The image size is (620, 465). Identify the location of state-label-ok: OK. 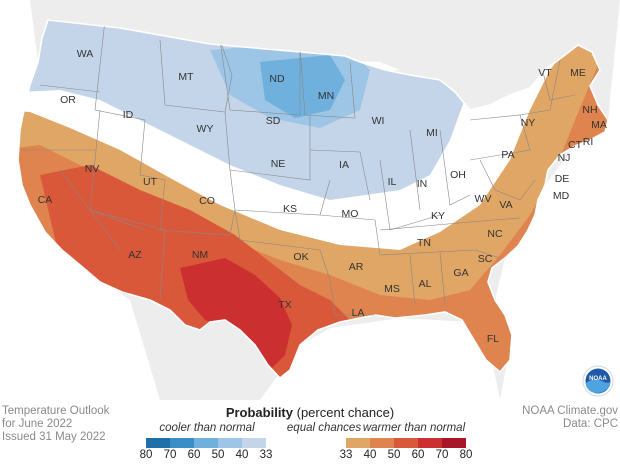
(300, 257).